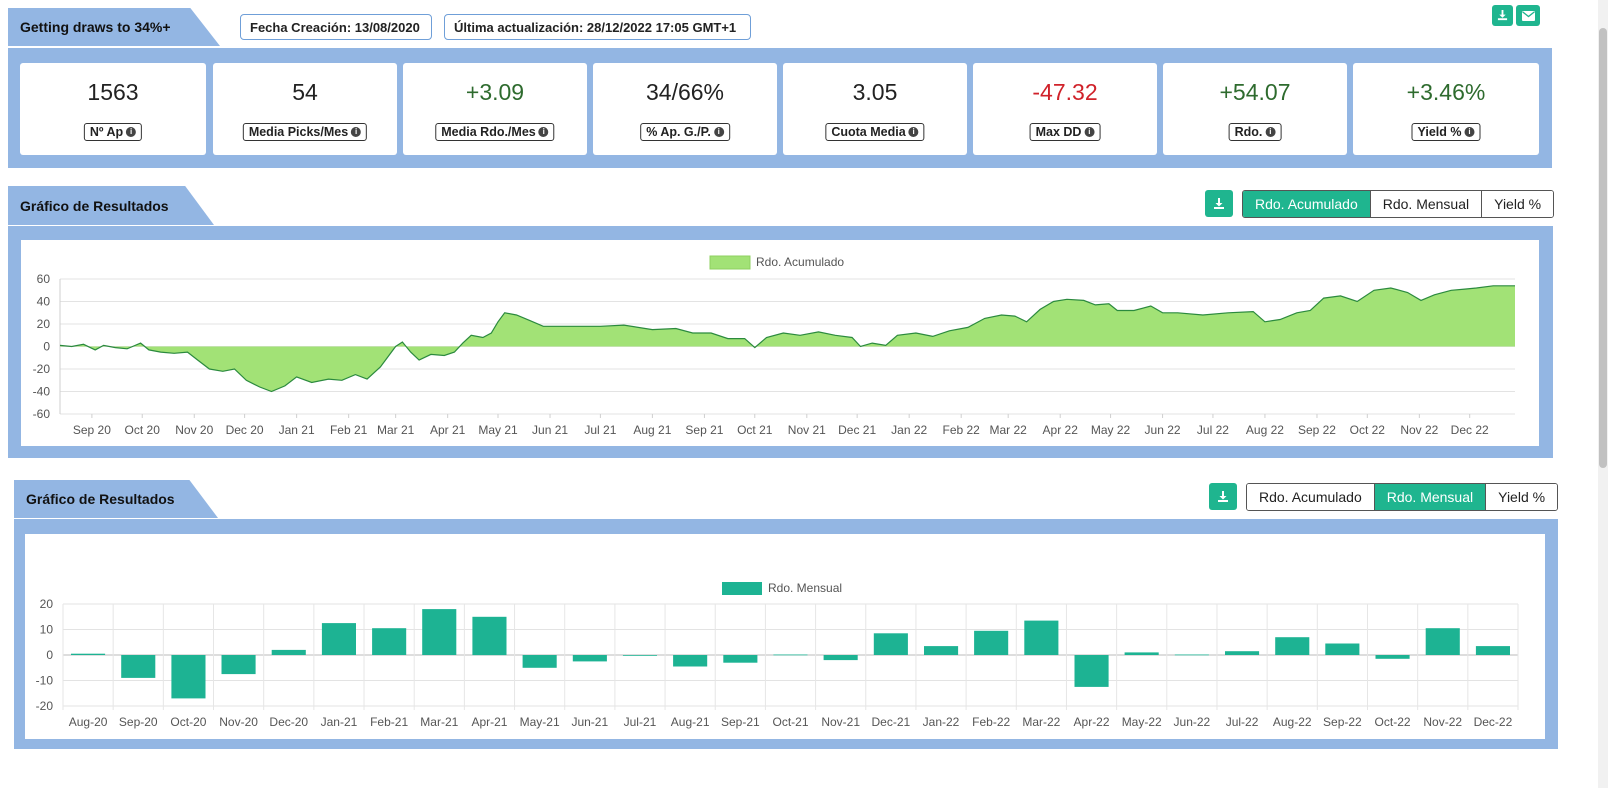 The height and width of the screenshot is (788, 1608). Describe the element at coordinates (540, 722) in the screenshot. I see `x-tick-label: May-21` at that location.